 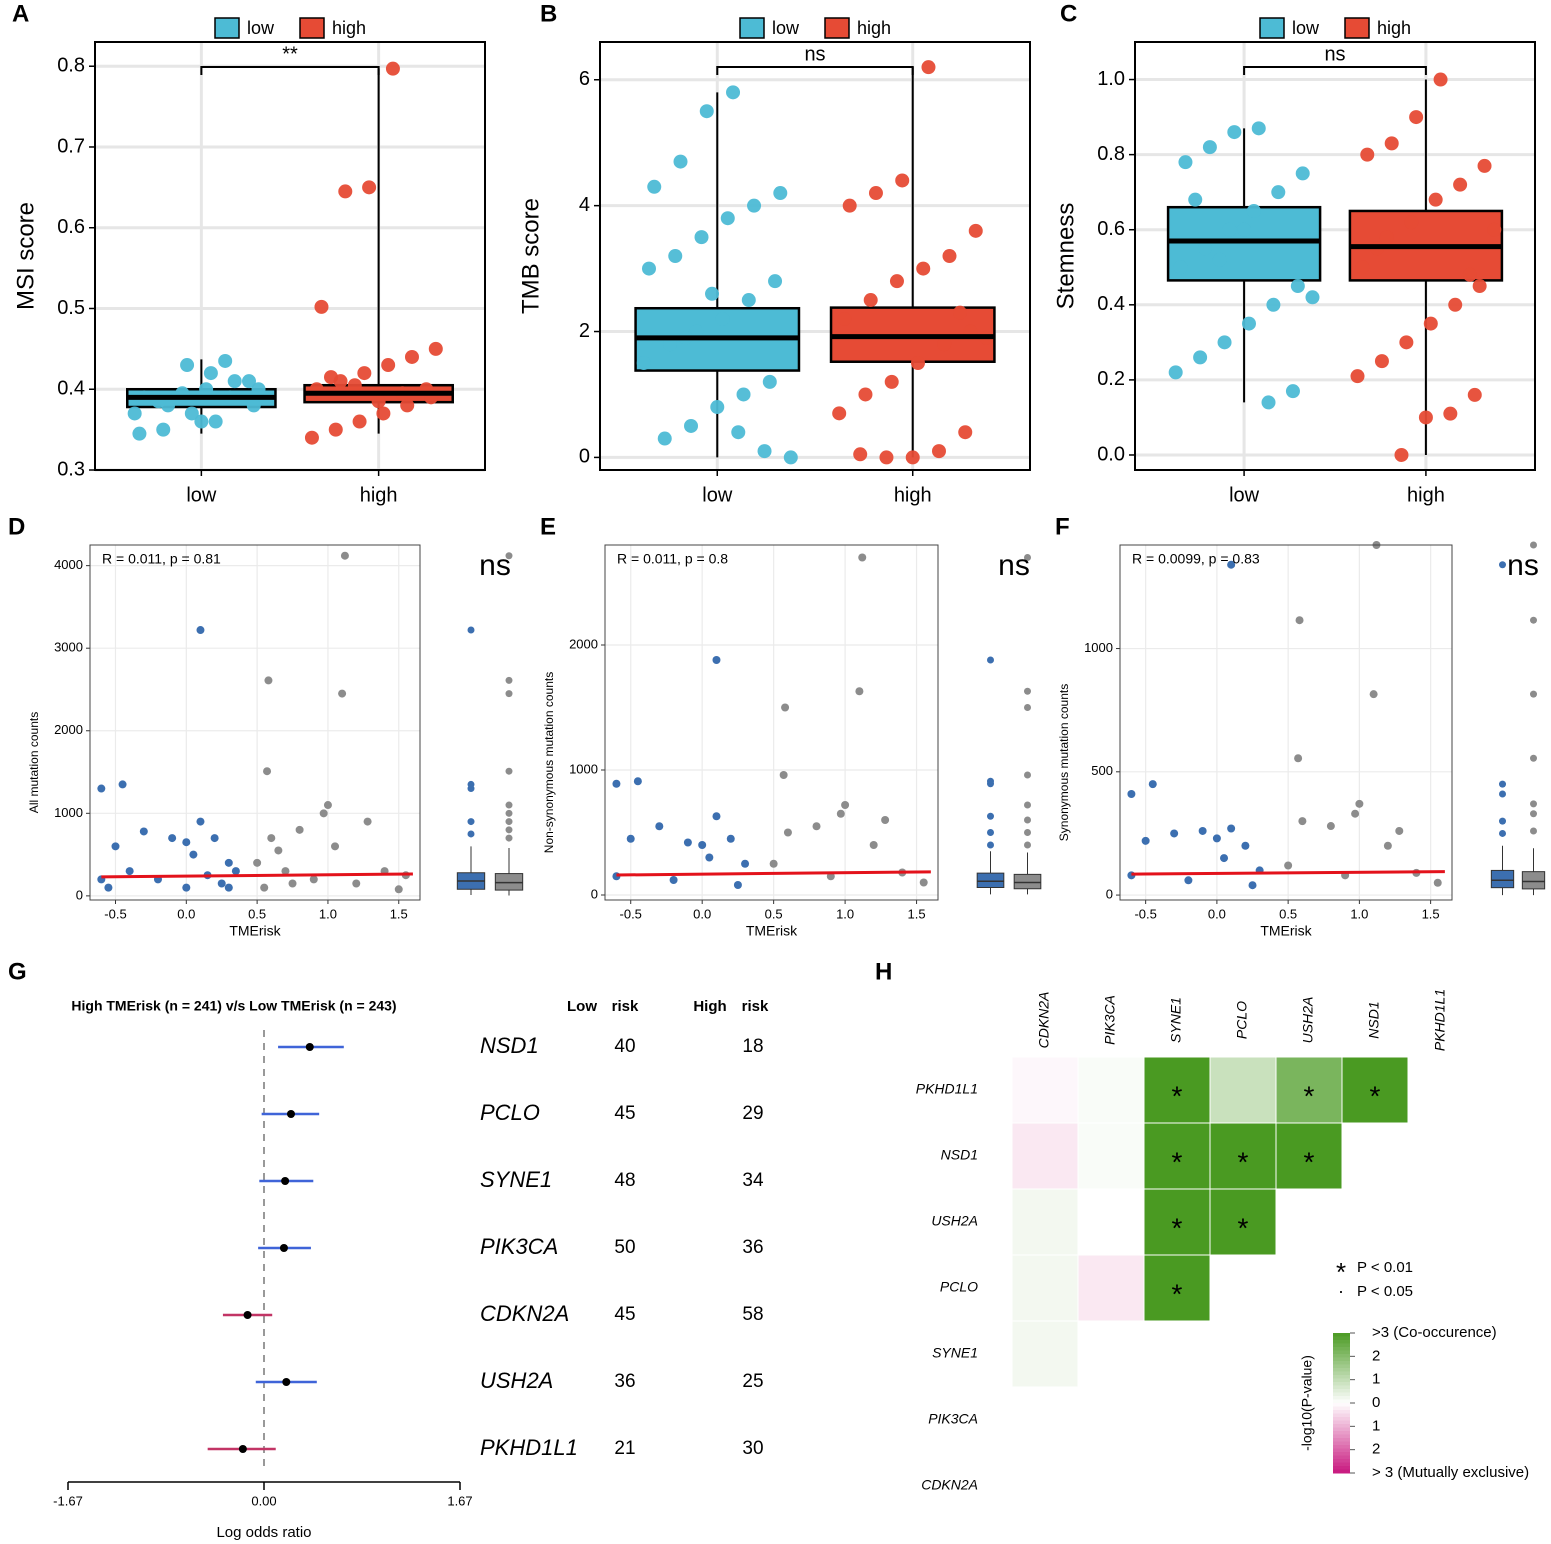 What do you see at coordinates (752, 1314) in the screenshot?
I see `high-count: 58` at bounding box center [752, 1314].